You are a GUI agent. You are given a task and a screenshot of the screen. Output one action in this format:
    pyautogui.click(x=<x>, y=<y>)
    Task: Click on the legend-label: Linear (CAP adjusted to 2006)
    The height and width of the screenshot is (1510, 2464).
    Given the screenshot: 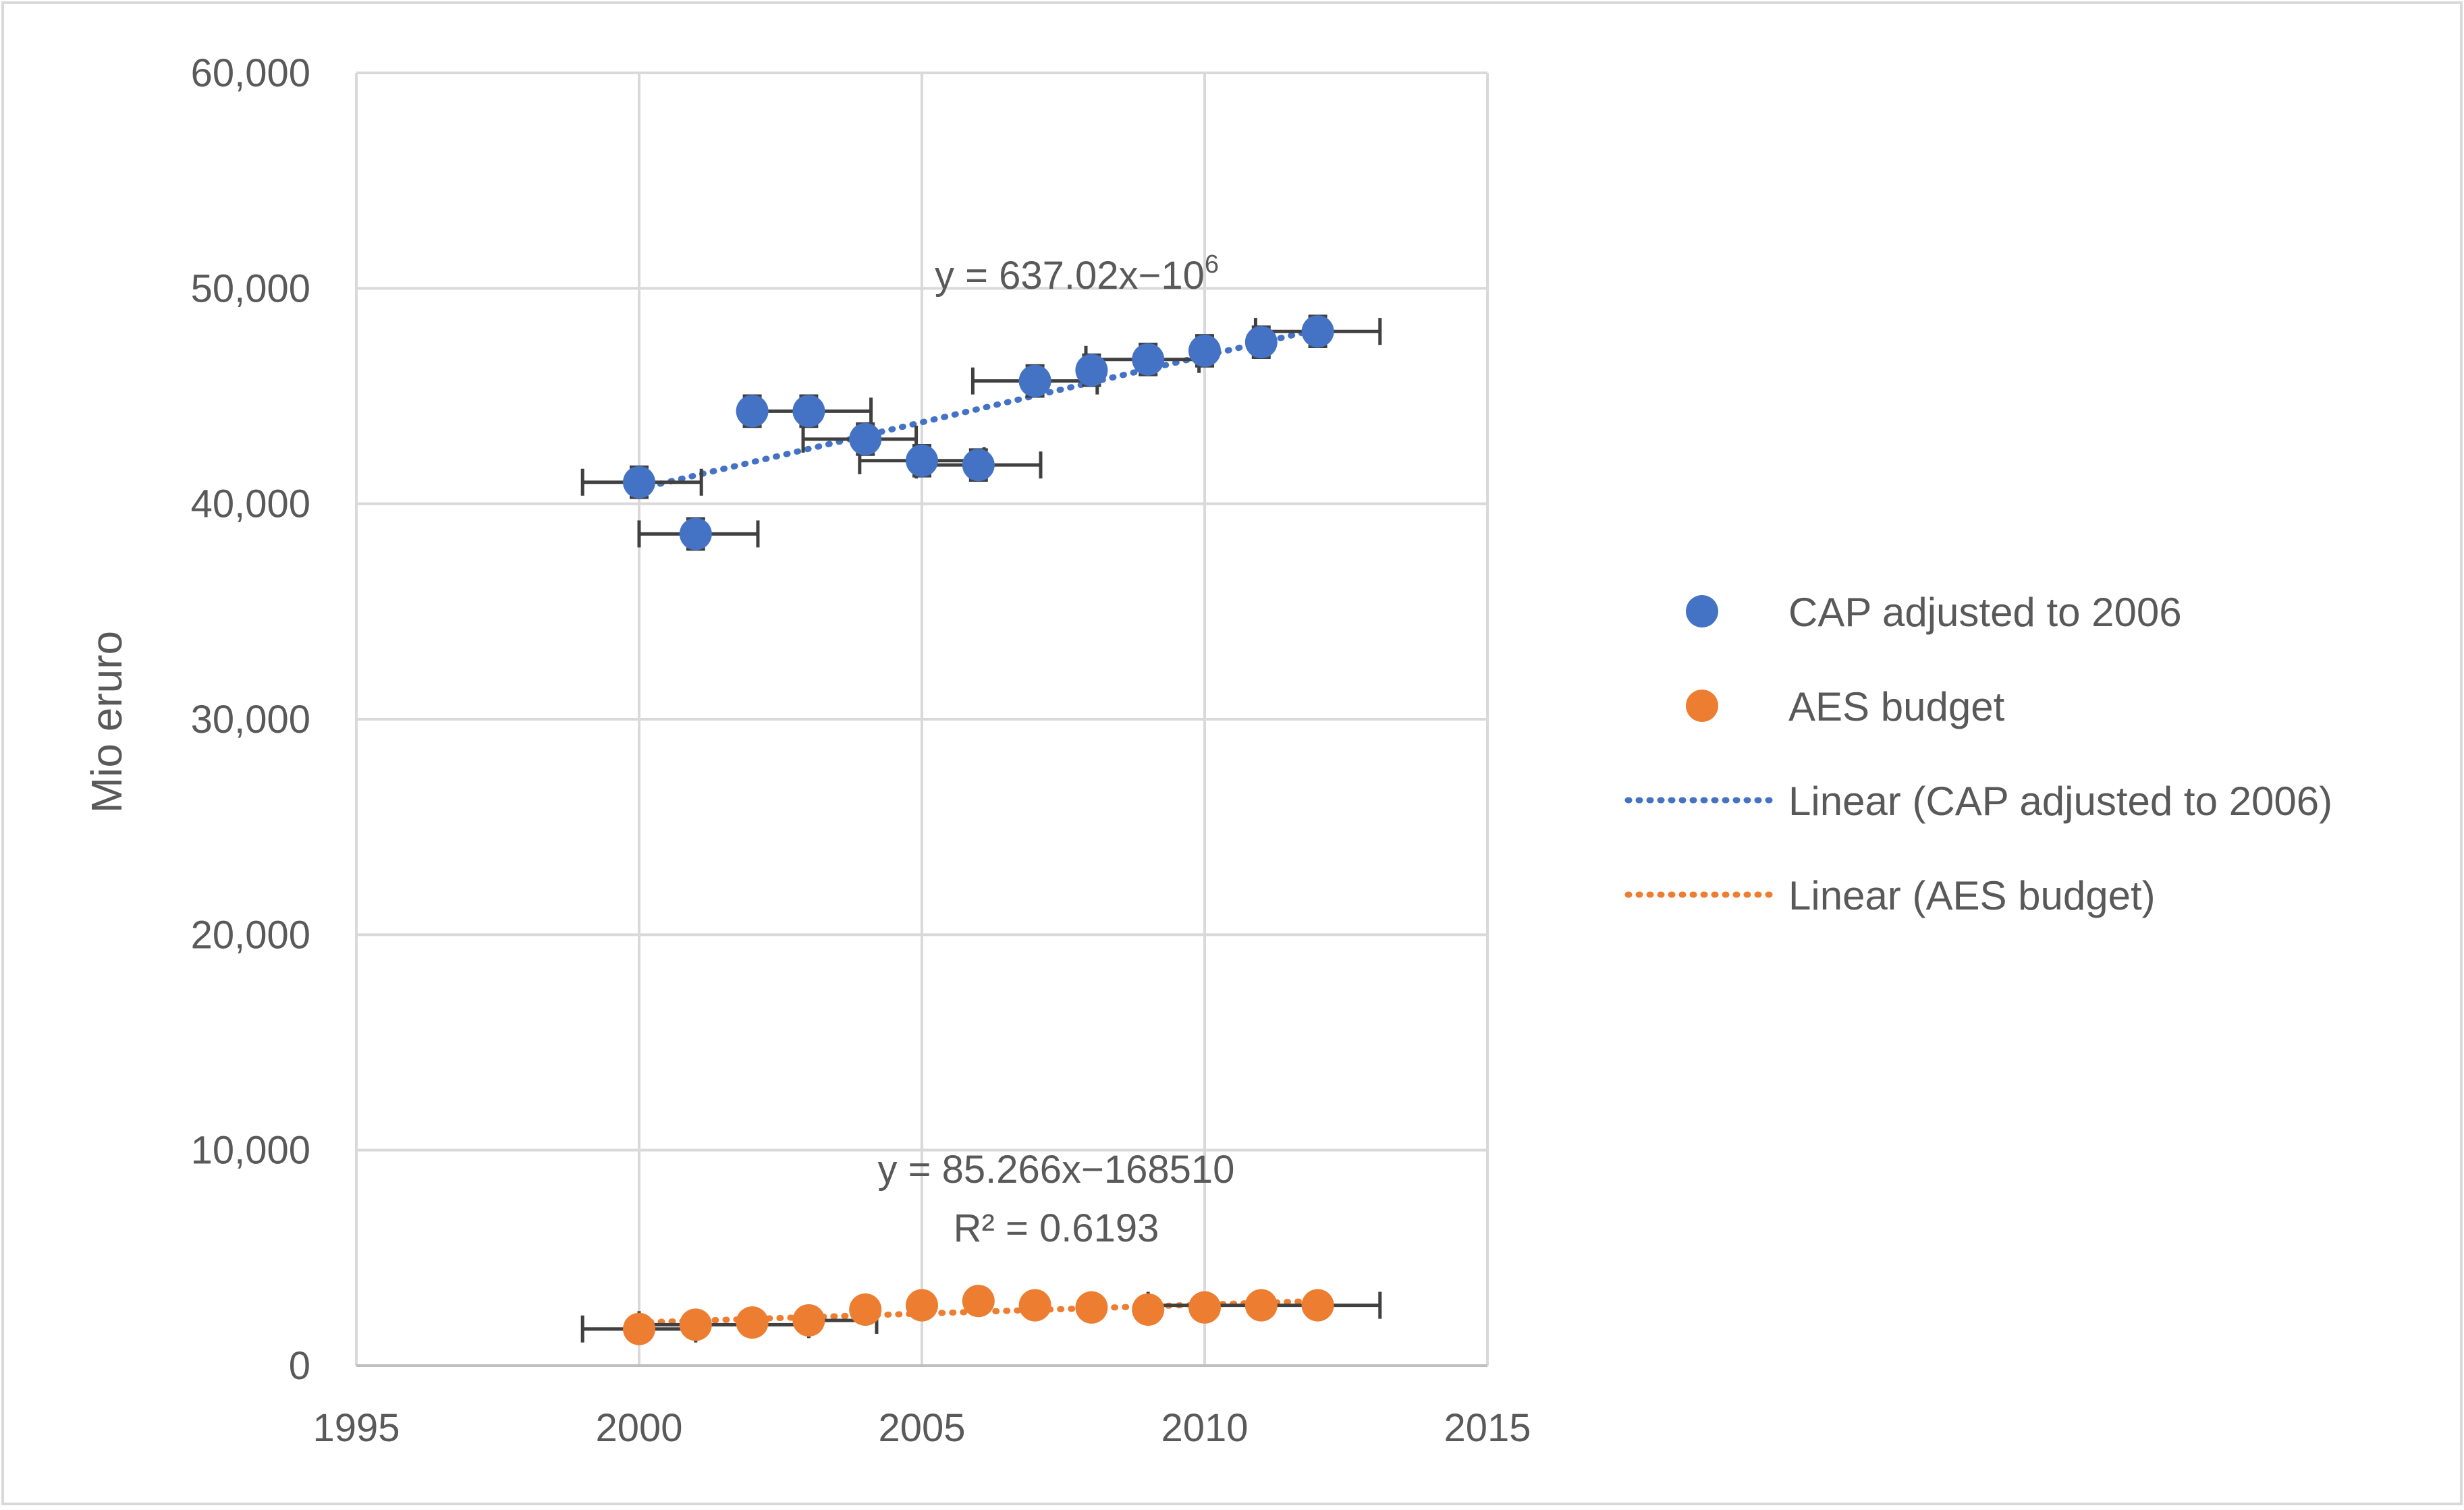 What is the action you would take?
    pyautogui.click(x=2060, y=801)
    